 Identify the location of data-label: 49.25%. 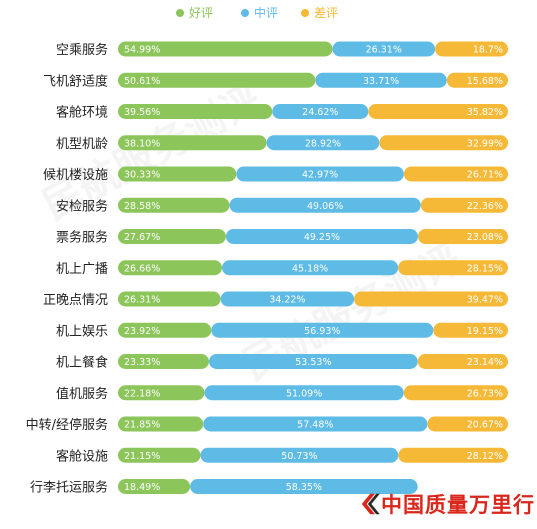
(322, 237).